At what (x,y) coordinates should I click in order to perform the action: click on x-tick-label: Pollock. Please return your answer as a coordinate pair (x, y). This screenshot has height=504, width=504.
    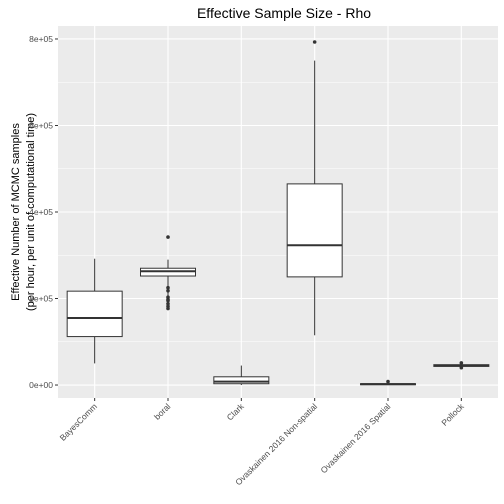
    Looking at the image, I should click on (452, 414).